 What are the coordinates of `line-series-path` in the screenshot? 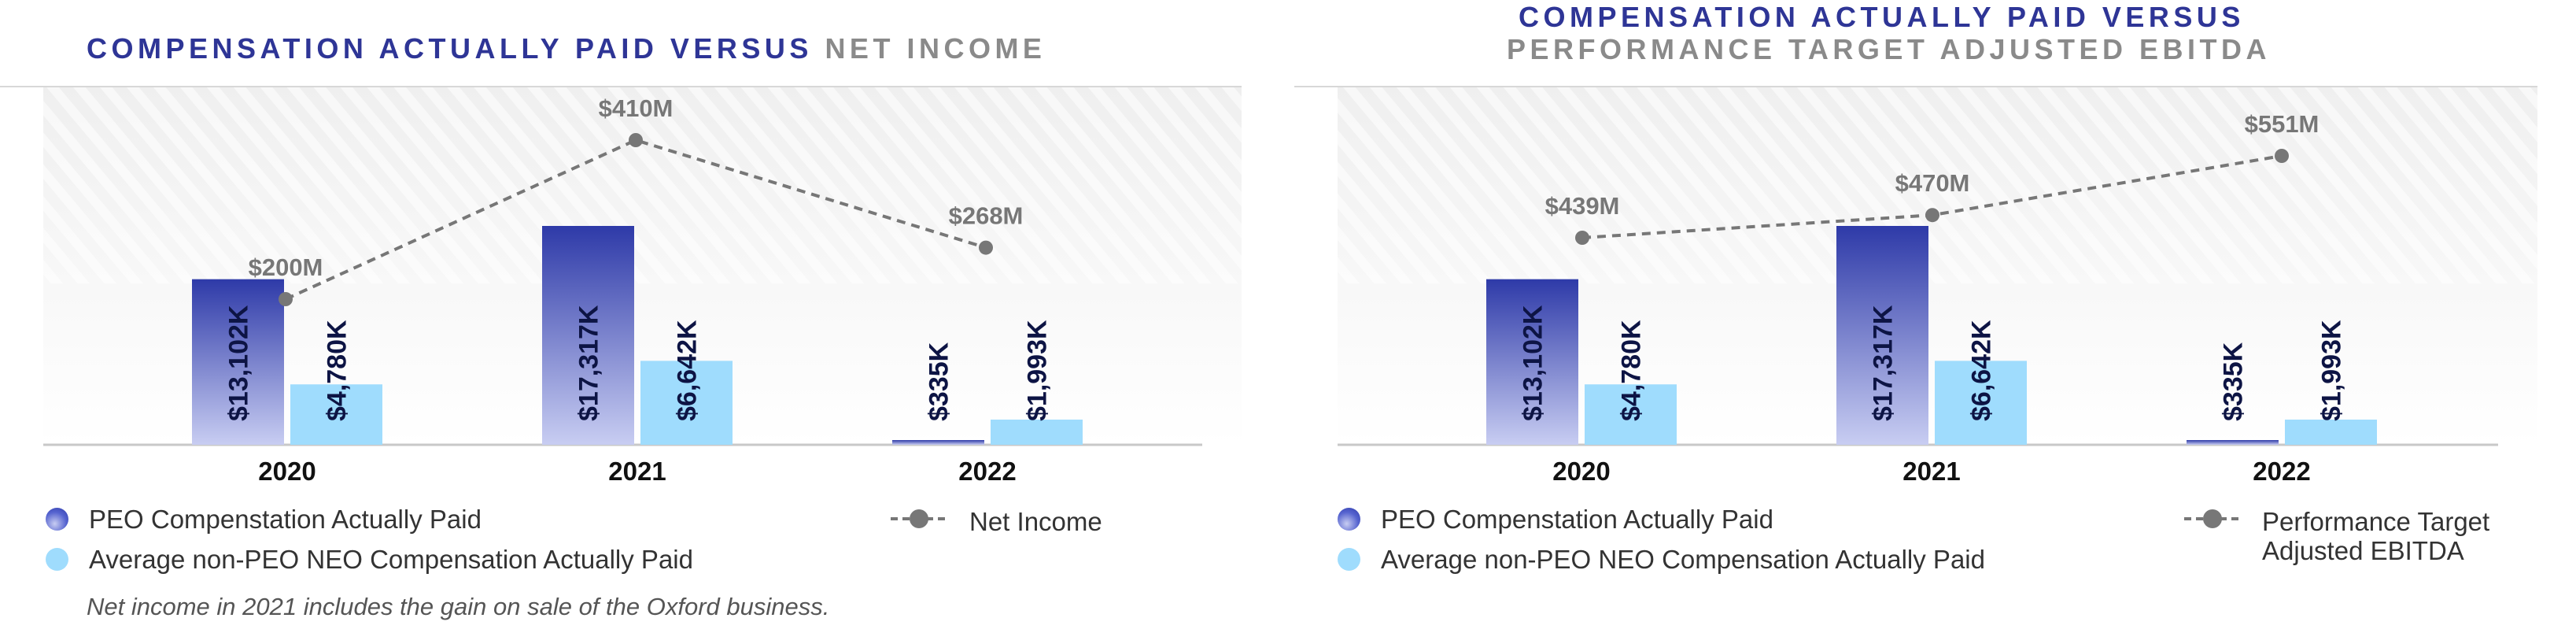 It's located at (636, 219).